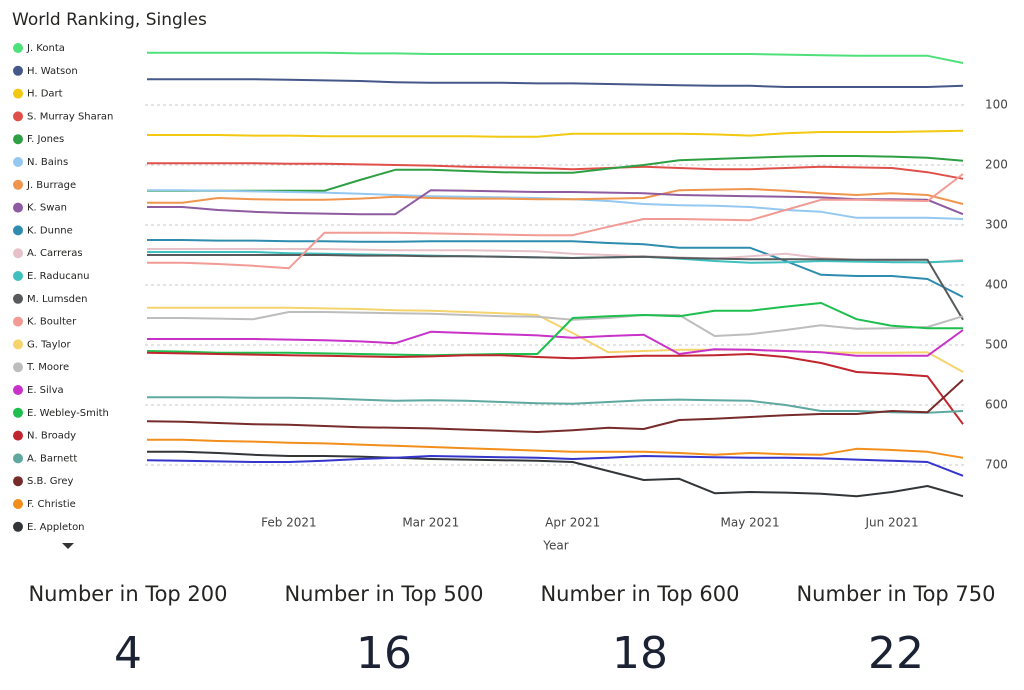 The width and height of the screenshot is (1024, 690). I want to click on x-tick-label: Feb 2021, so click(289, 523).